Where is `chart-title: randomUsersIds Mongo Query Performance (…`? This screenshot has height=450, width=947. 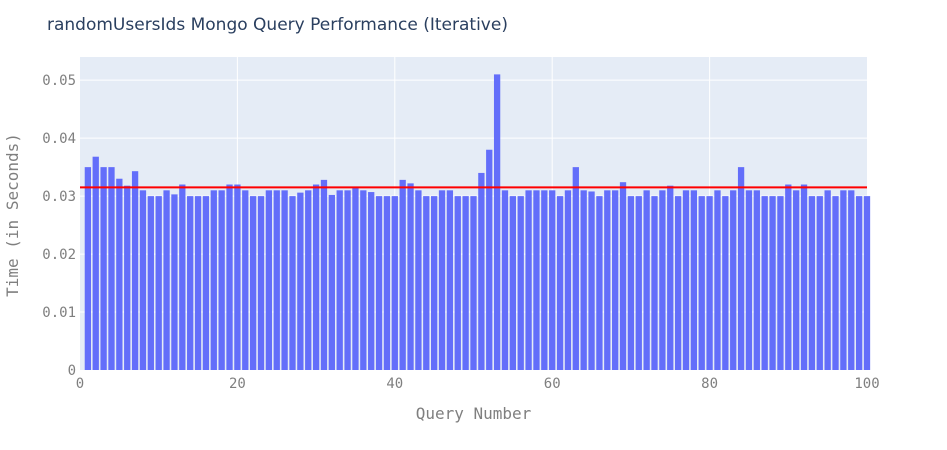 chart-title: randomUsersIds Mongo Query Performance (… is located at coordinates (277, 25).